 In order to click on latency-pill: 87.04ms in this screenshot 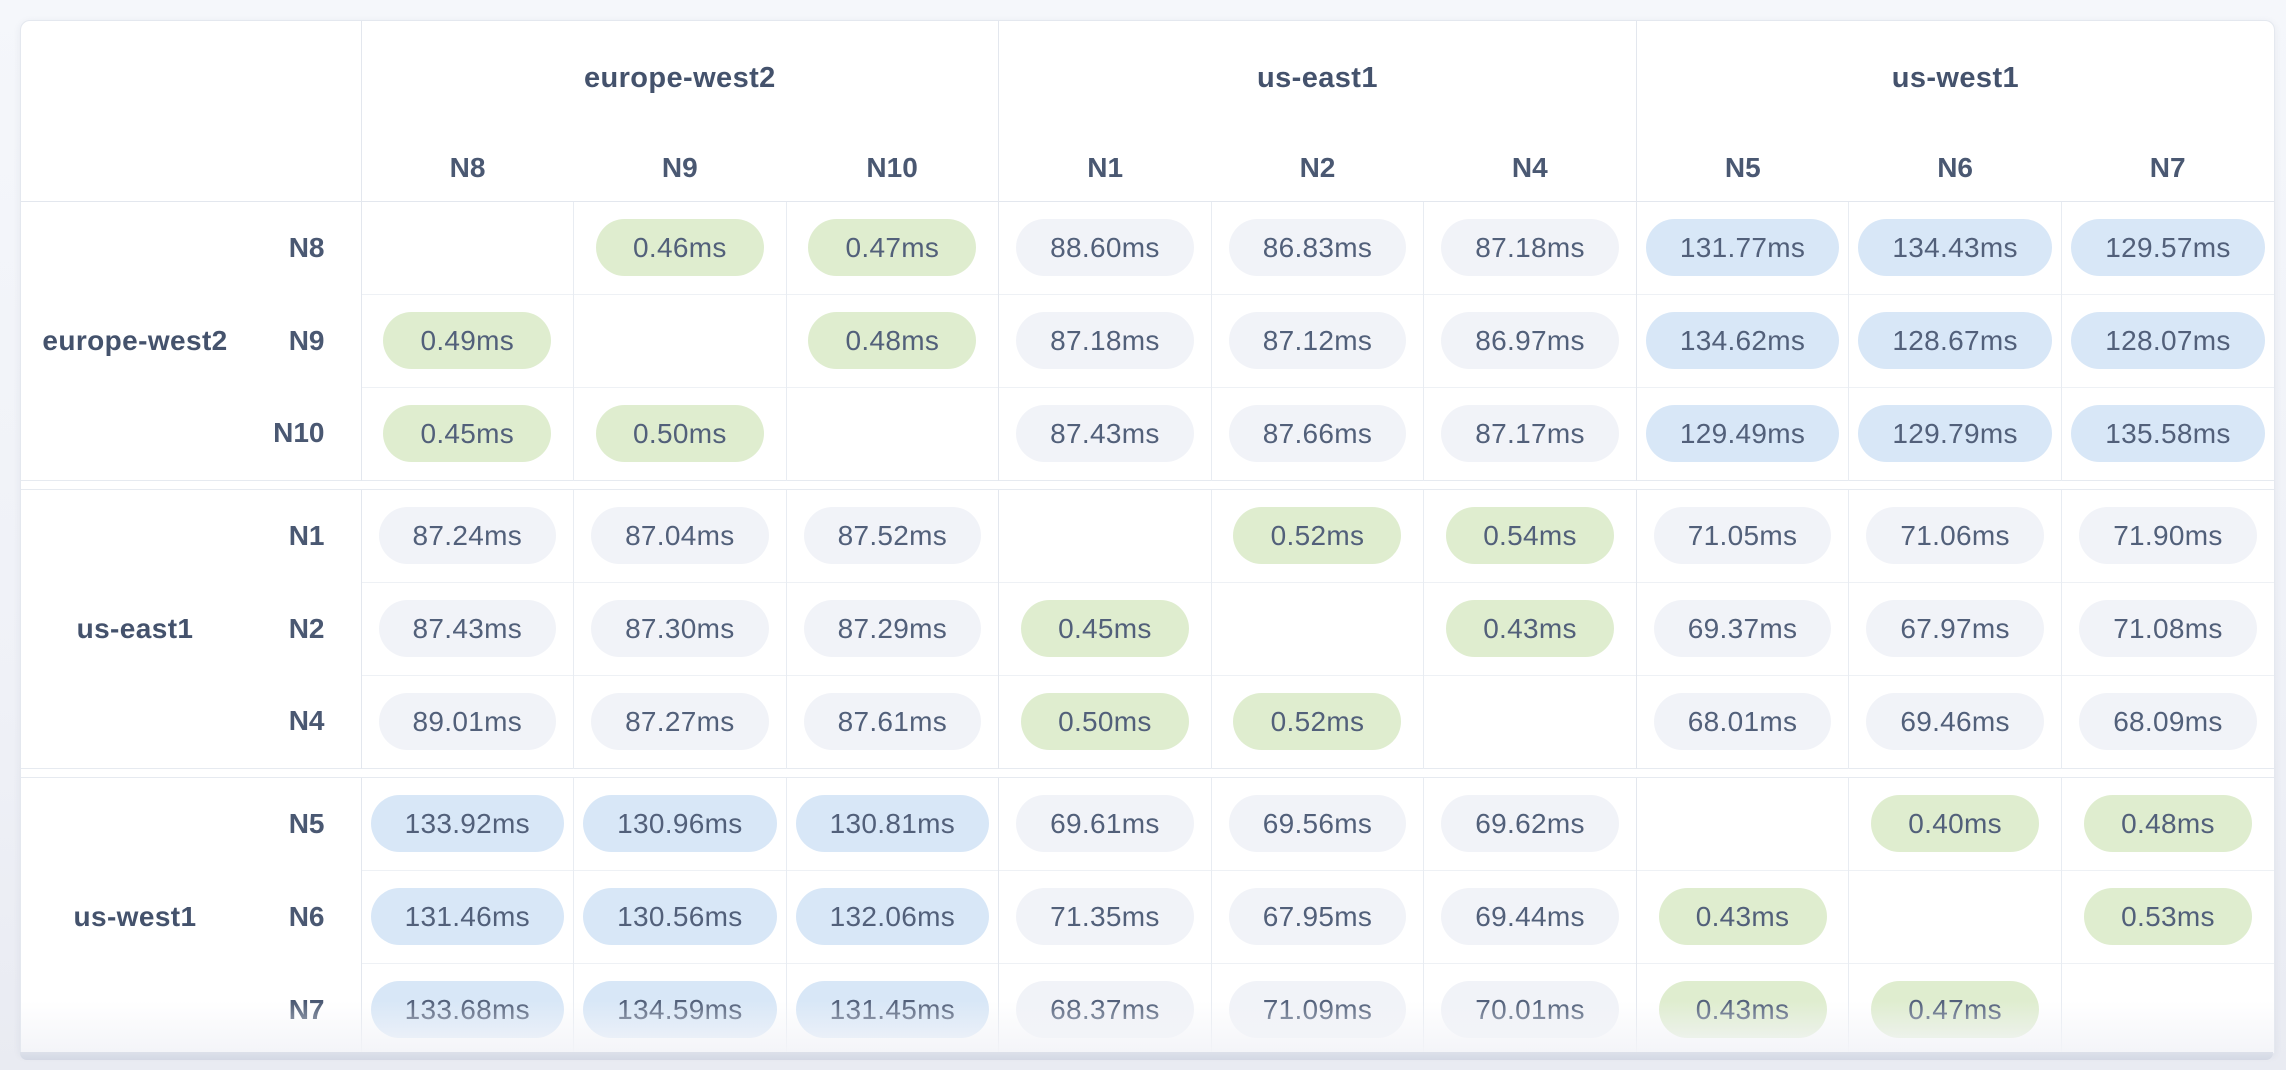, I will do `click(680, 535)`.